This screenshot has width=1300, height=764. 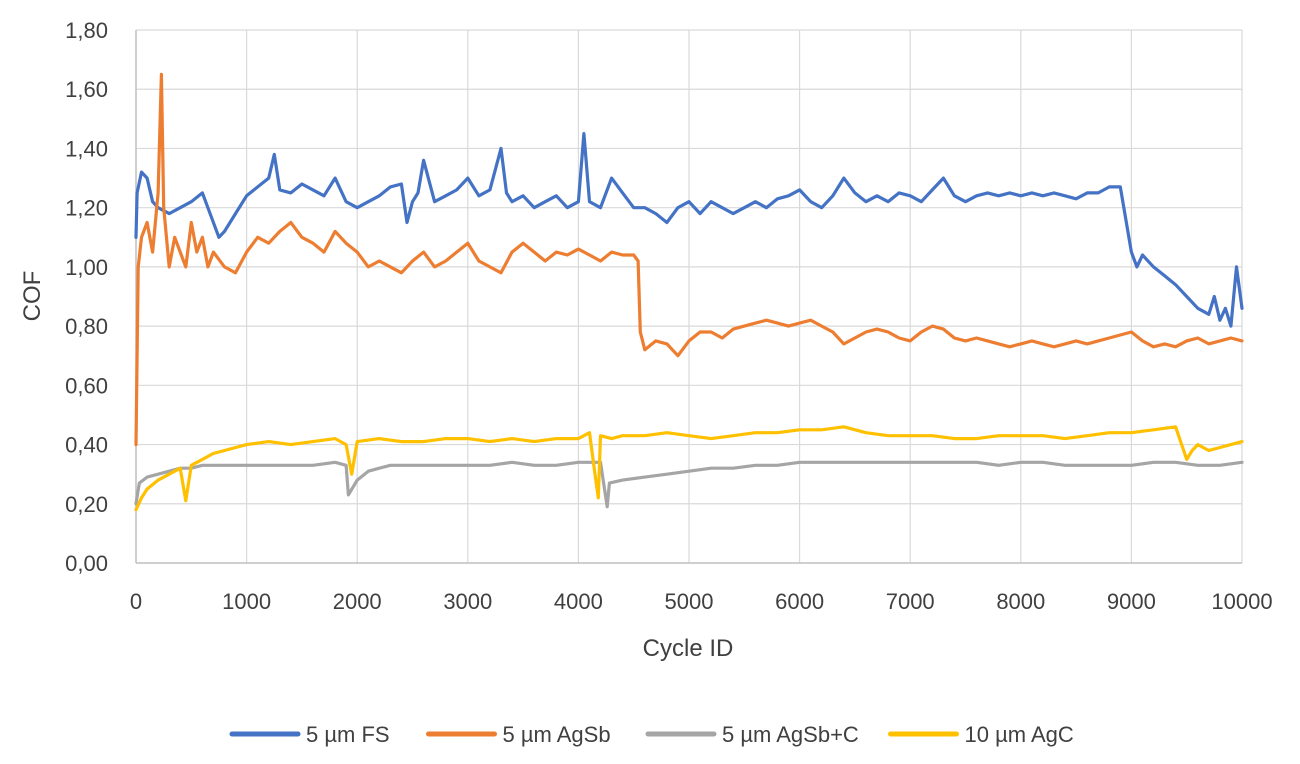 I want to click on y-axis-title: COF, so click(x=32, y=296).